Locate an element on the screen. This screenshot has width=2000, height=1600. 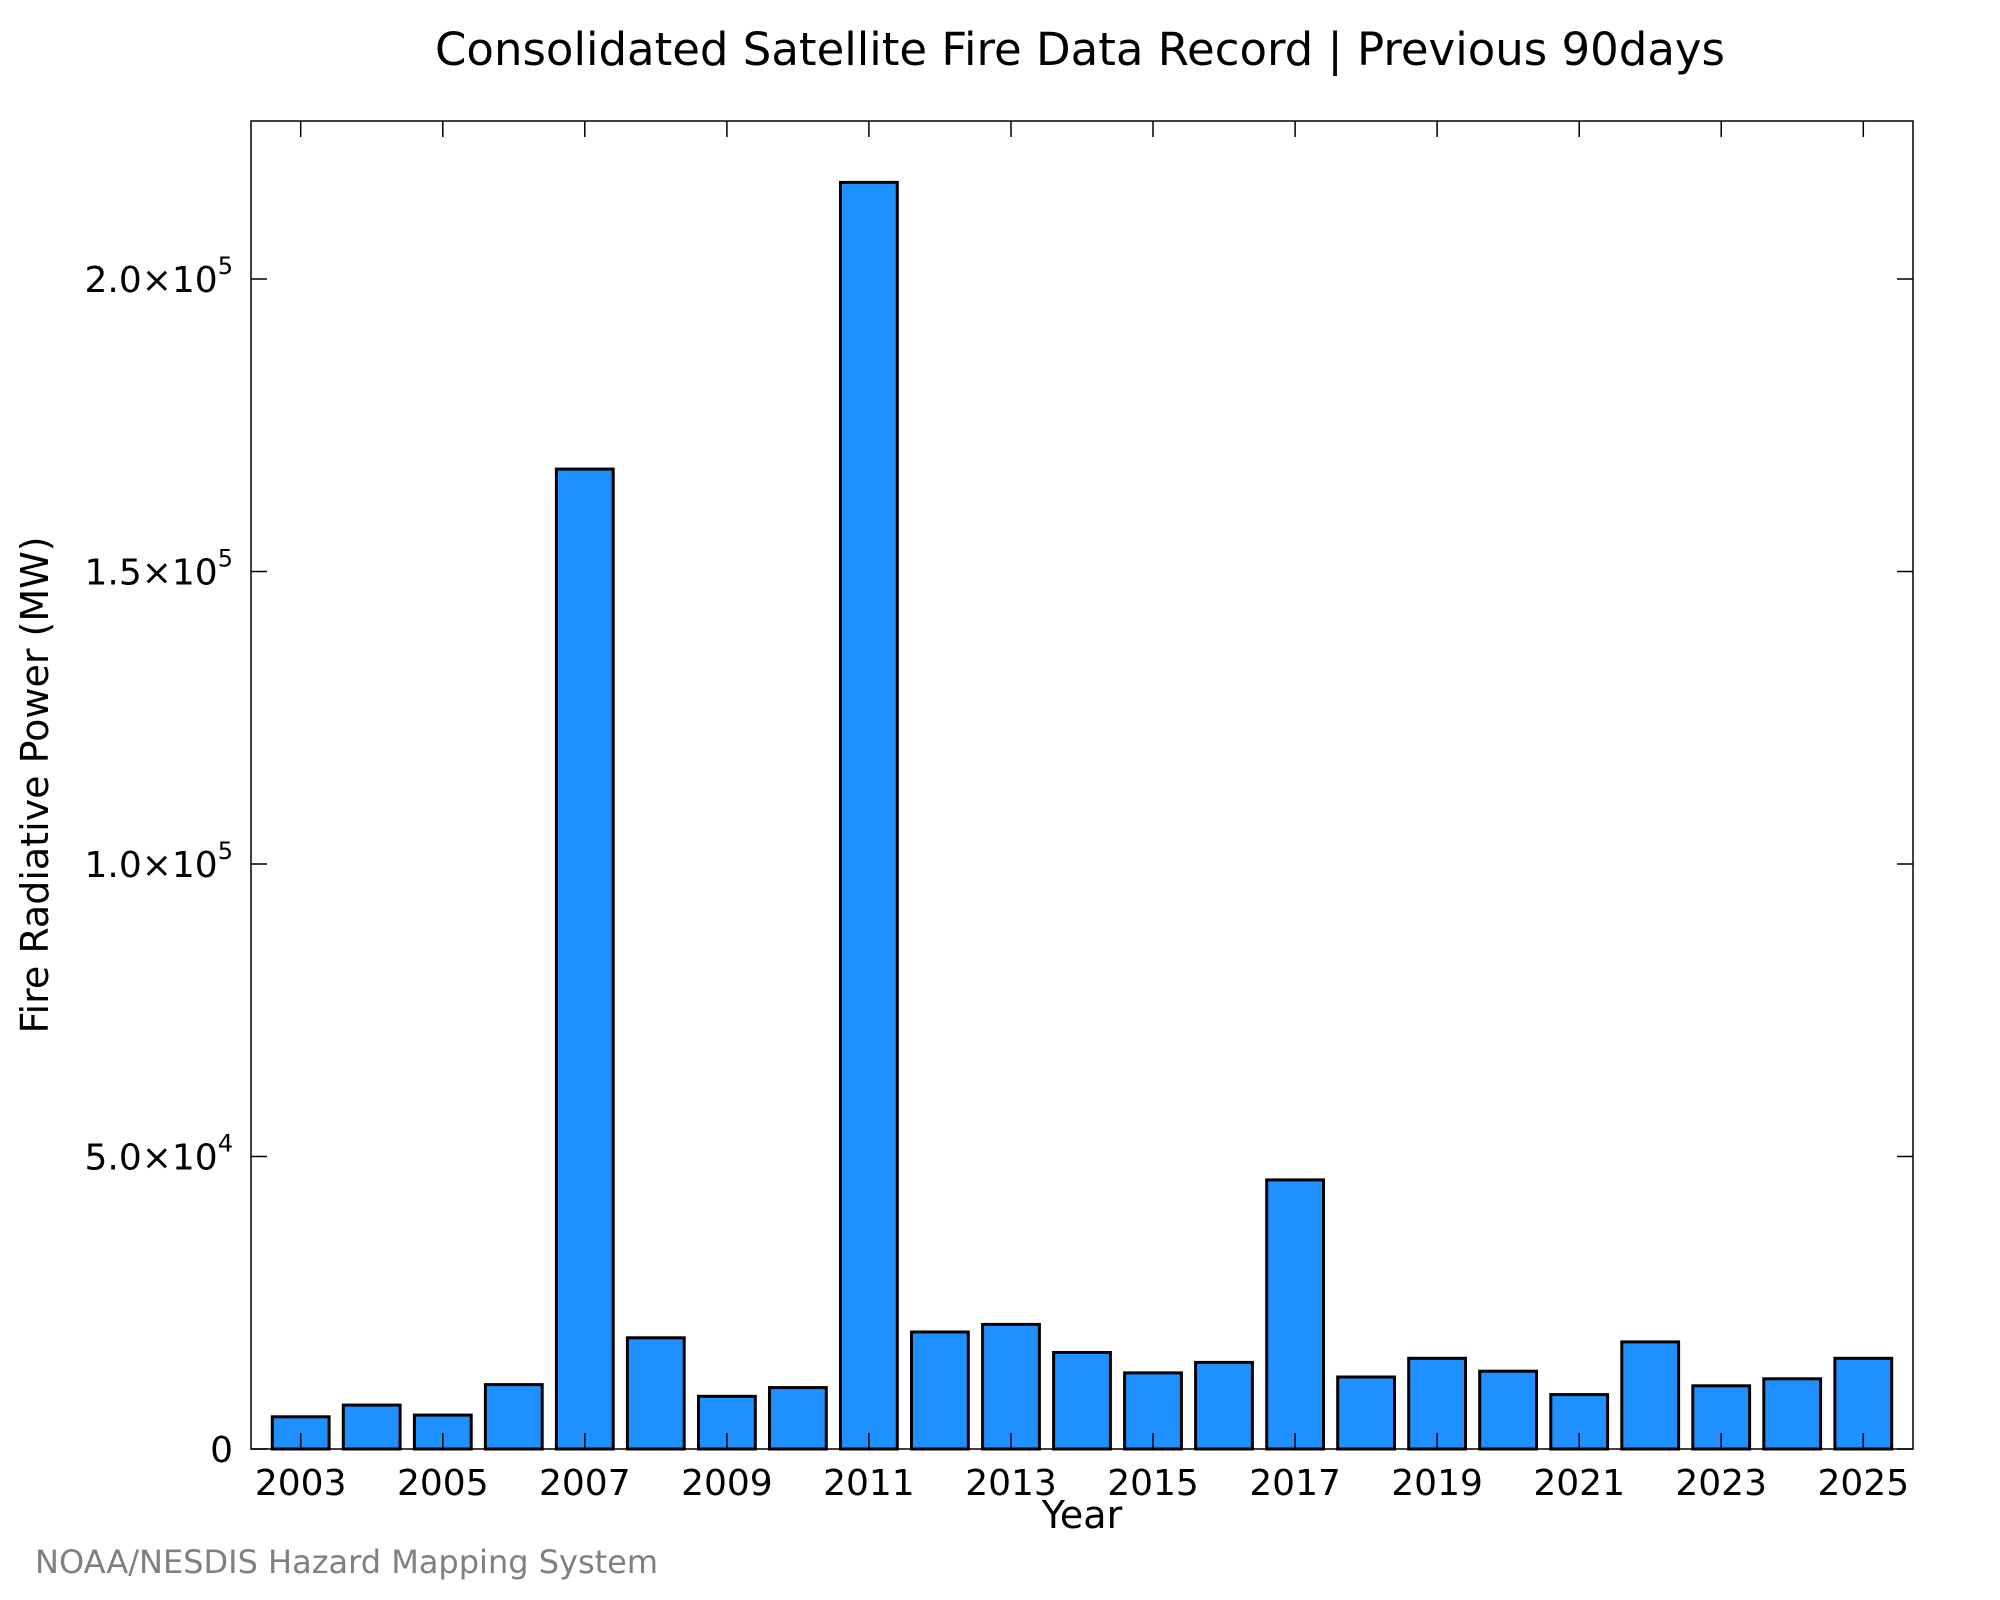
x-axis-label: Year is located at coordinates (1082, 1515).